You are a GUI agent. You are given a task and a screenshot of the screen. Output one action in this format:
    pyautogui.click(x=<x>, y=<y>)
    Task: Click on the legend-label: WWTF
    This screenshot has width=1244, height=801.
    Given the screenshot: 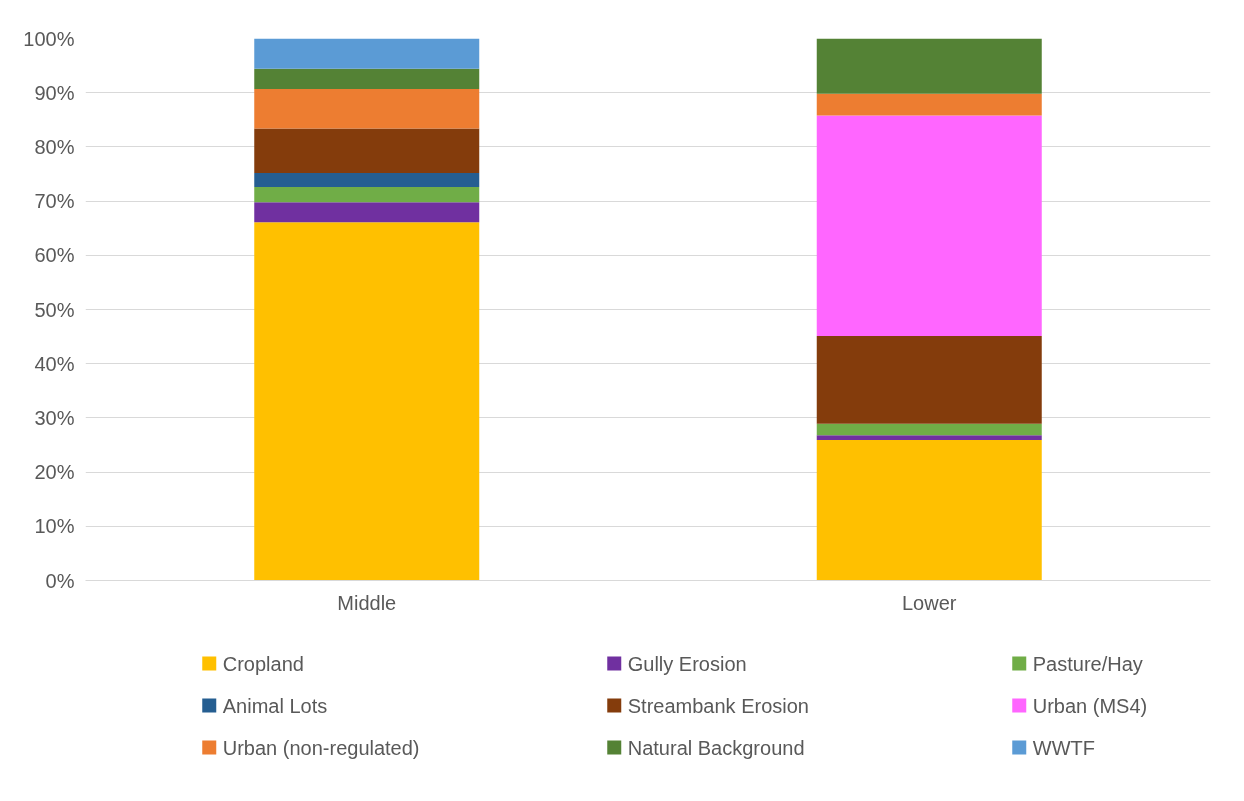 What is the action you would take?
    pyautogui.click(x=1063, y=747)
    